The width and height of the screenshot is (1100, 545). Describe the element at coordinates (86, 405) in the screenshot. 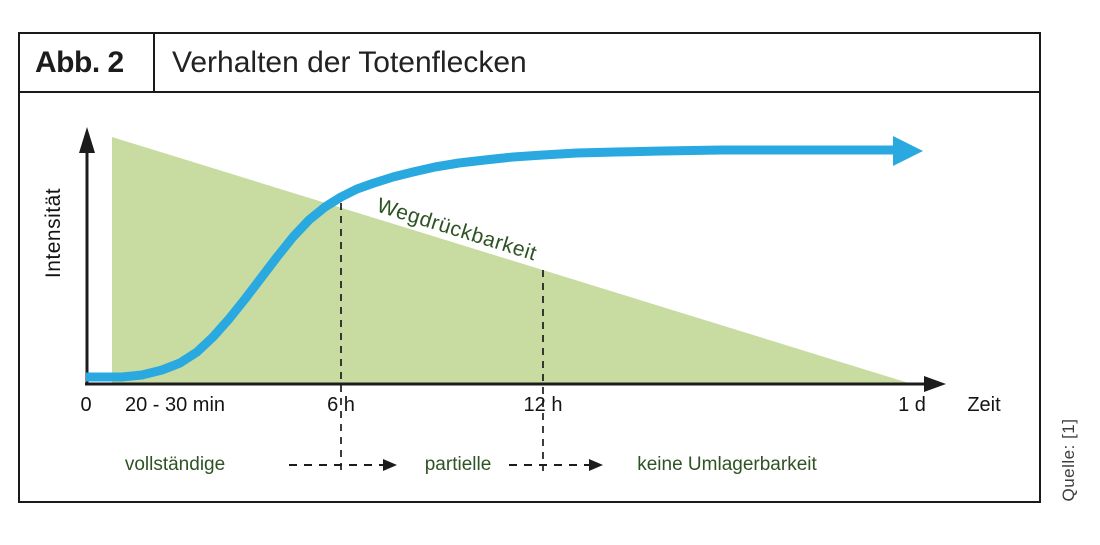

I see `x-tick-0: 0` at that location.